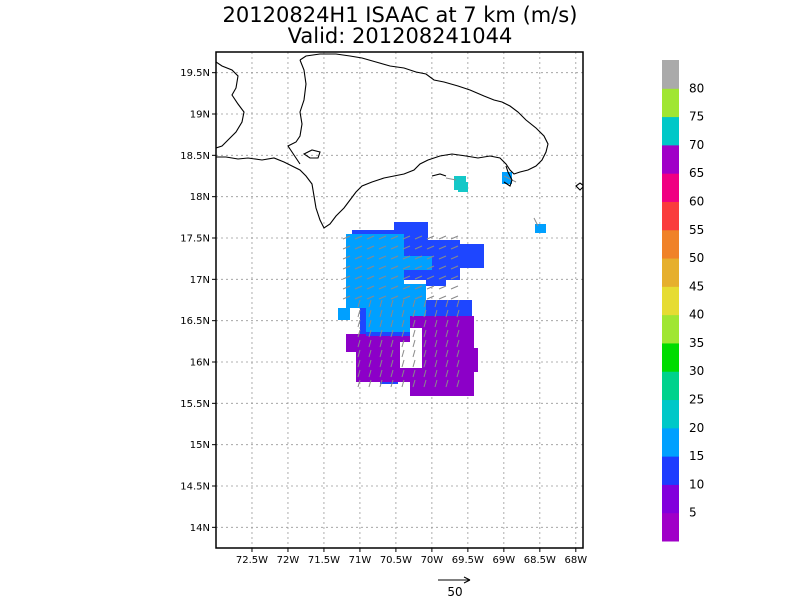 The width and height of the screenshot is (800, 600). What do you see at coordinates (696, 484) in the screenshot?
I see `colorbar-label: 10` at bounding box center [696, 484].